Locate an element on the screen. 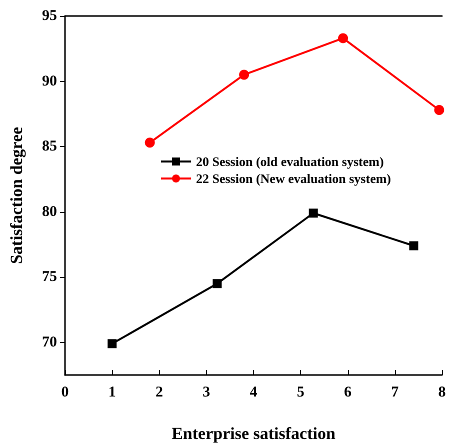 This screenshot has height=448, width=459. y-tick-label: 90 is located at coordinates (49, 81).